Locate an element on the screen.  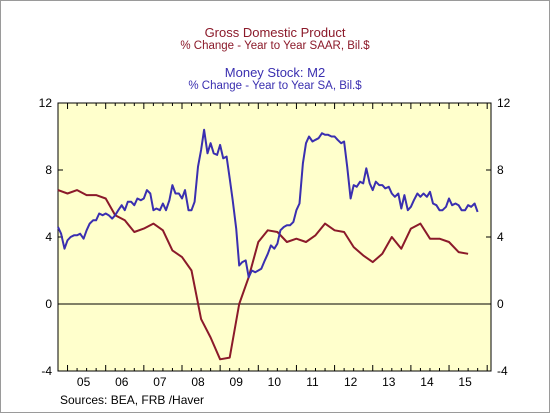
x-tick-label: 13 is located at coordinates (389, 382).